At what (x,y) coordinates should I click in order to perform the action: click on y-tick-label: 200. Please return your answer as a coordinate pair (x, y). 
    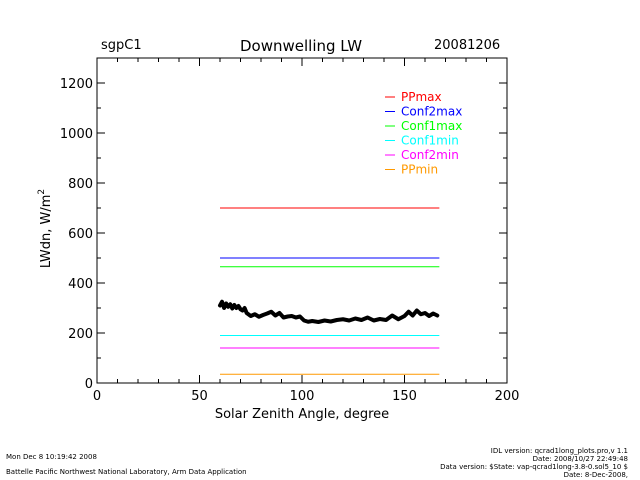
    Looking at the image, I should click on (80, 334).